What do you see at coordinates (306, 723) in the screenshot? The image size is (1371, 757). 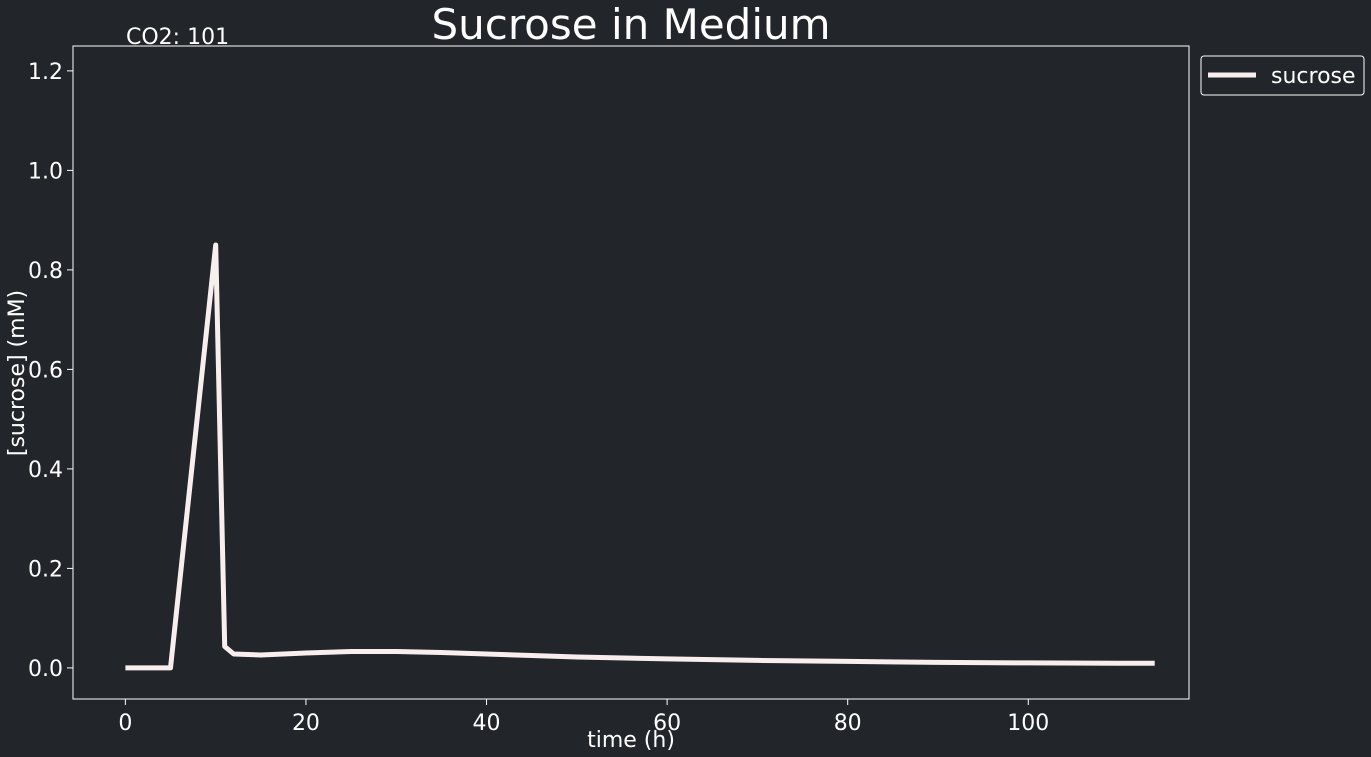 I see `x-tick-label: 20` at bounding box center [306, 723].